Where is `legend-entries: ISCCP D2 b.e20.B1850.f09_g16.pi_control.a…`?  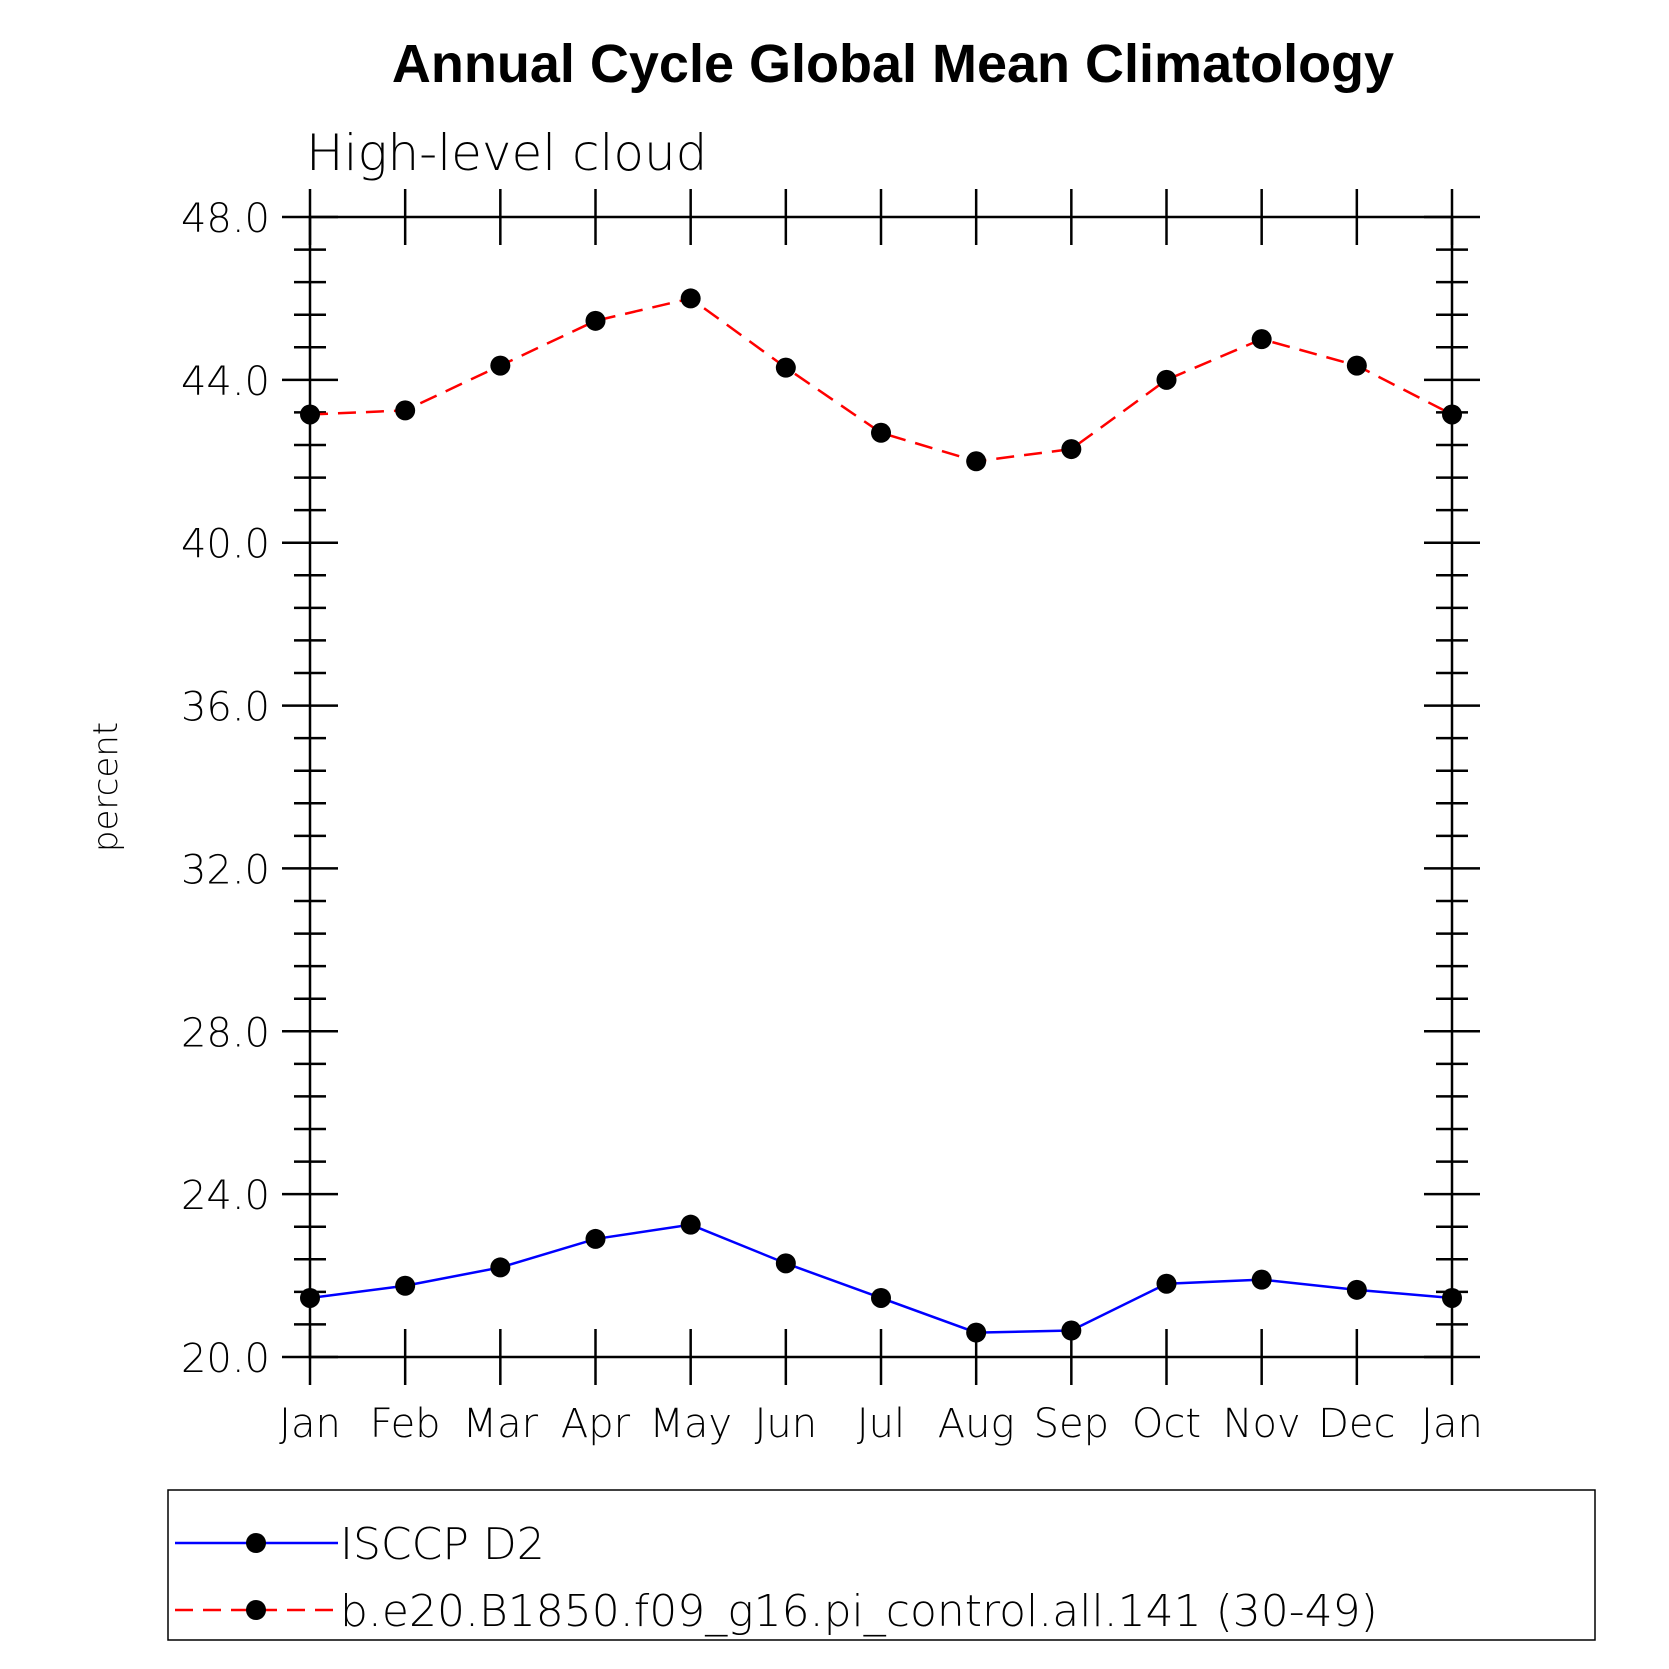 legend-entries: ISCCP D2 b.e20.B1850.f09_g16.pi_control.a… is located at coordinates (776, 1578).